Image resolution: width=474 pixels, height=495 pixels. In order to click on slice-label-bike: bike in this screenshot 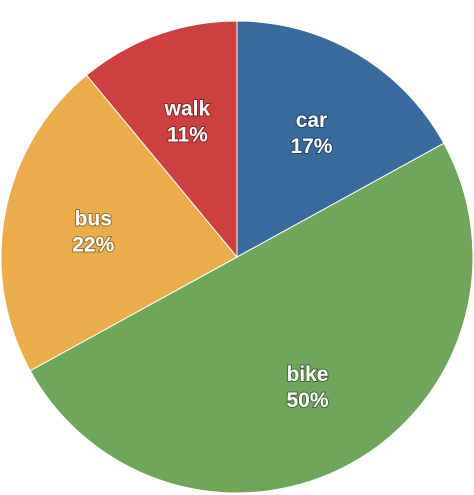, I will do `click(307, 374)`.